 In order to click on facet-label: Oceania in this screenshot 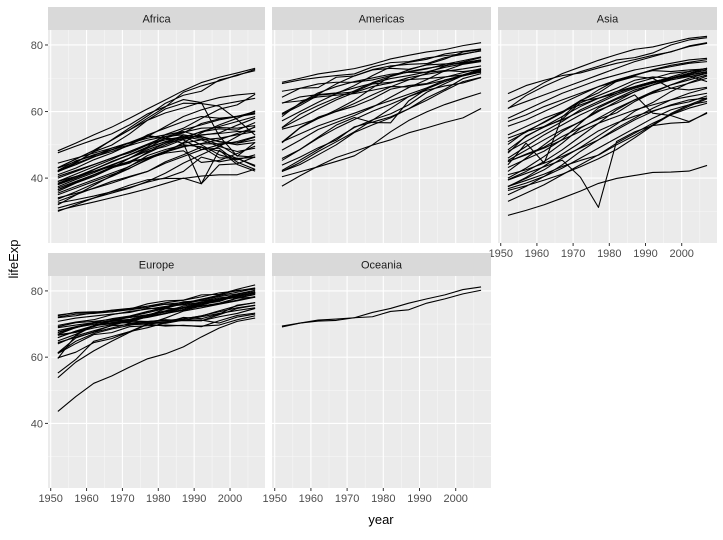, I will do `click(382, 266)`.